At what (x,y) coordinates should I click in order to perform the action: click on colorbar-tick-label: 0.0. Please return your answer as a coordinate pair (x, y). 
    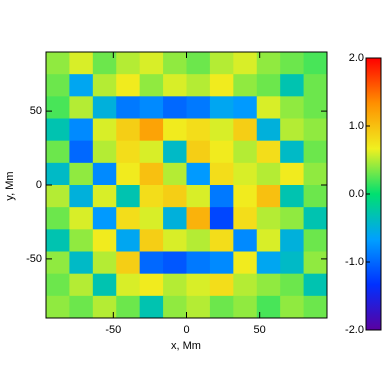
    Looking at the image, I should click on (356, 194).